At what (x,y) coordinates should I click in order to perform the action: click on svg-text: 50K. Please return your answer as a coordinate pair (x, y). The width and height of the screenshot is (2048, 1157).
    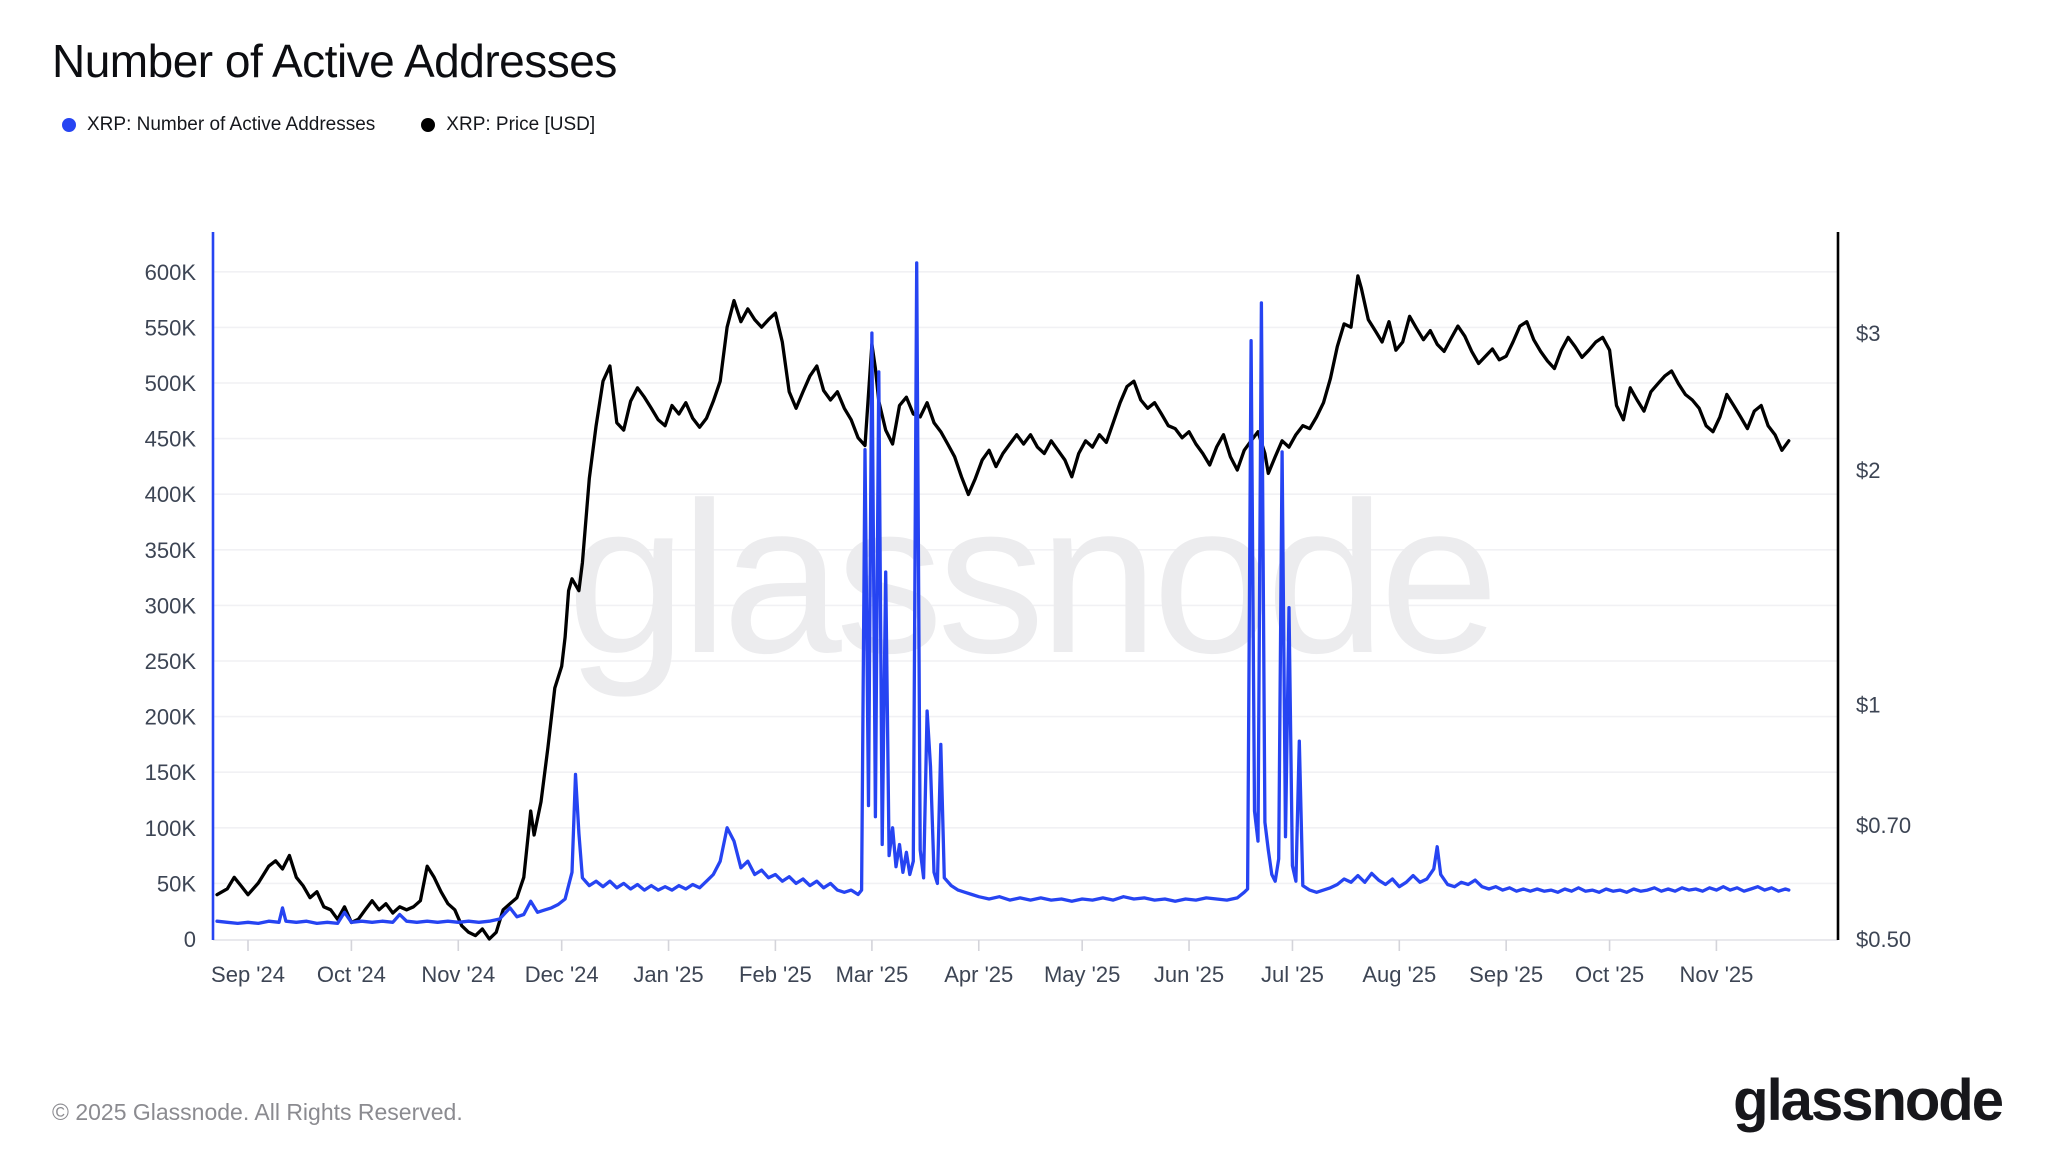
    Looking at the image, I should click on (176, 883).